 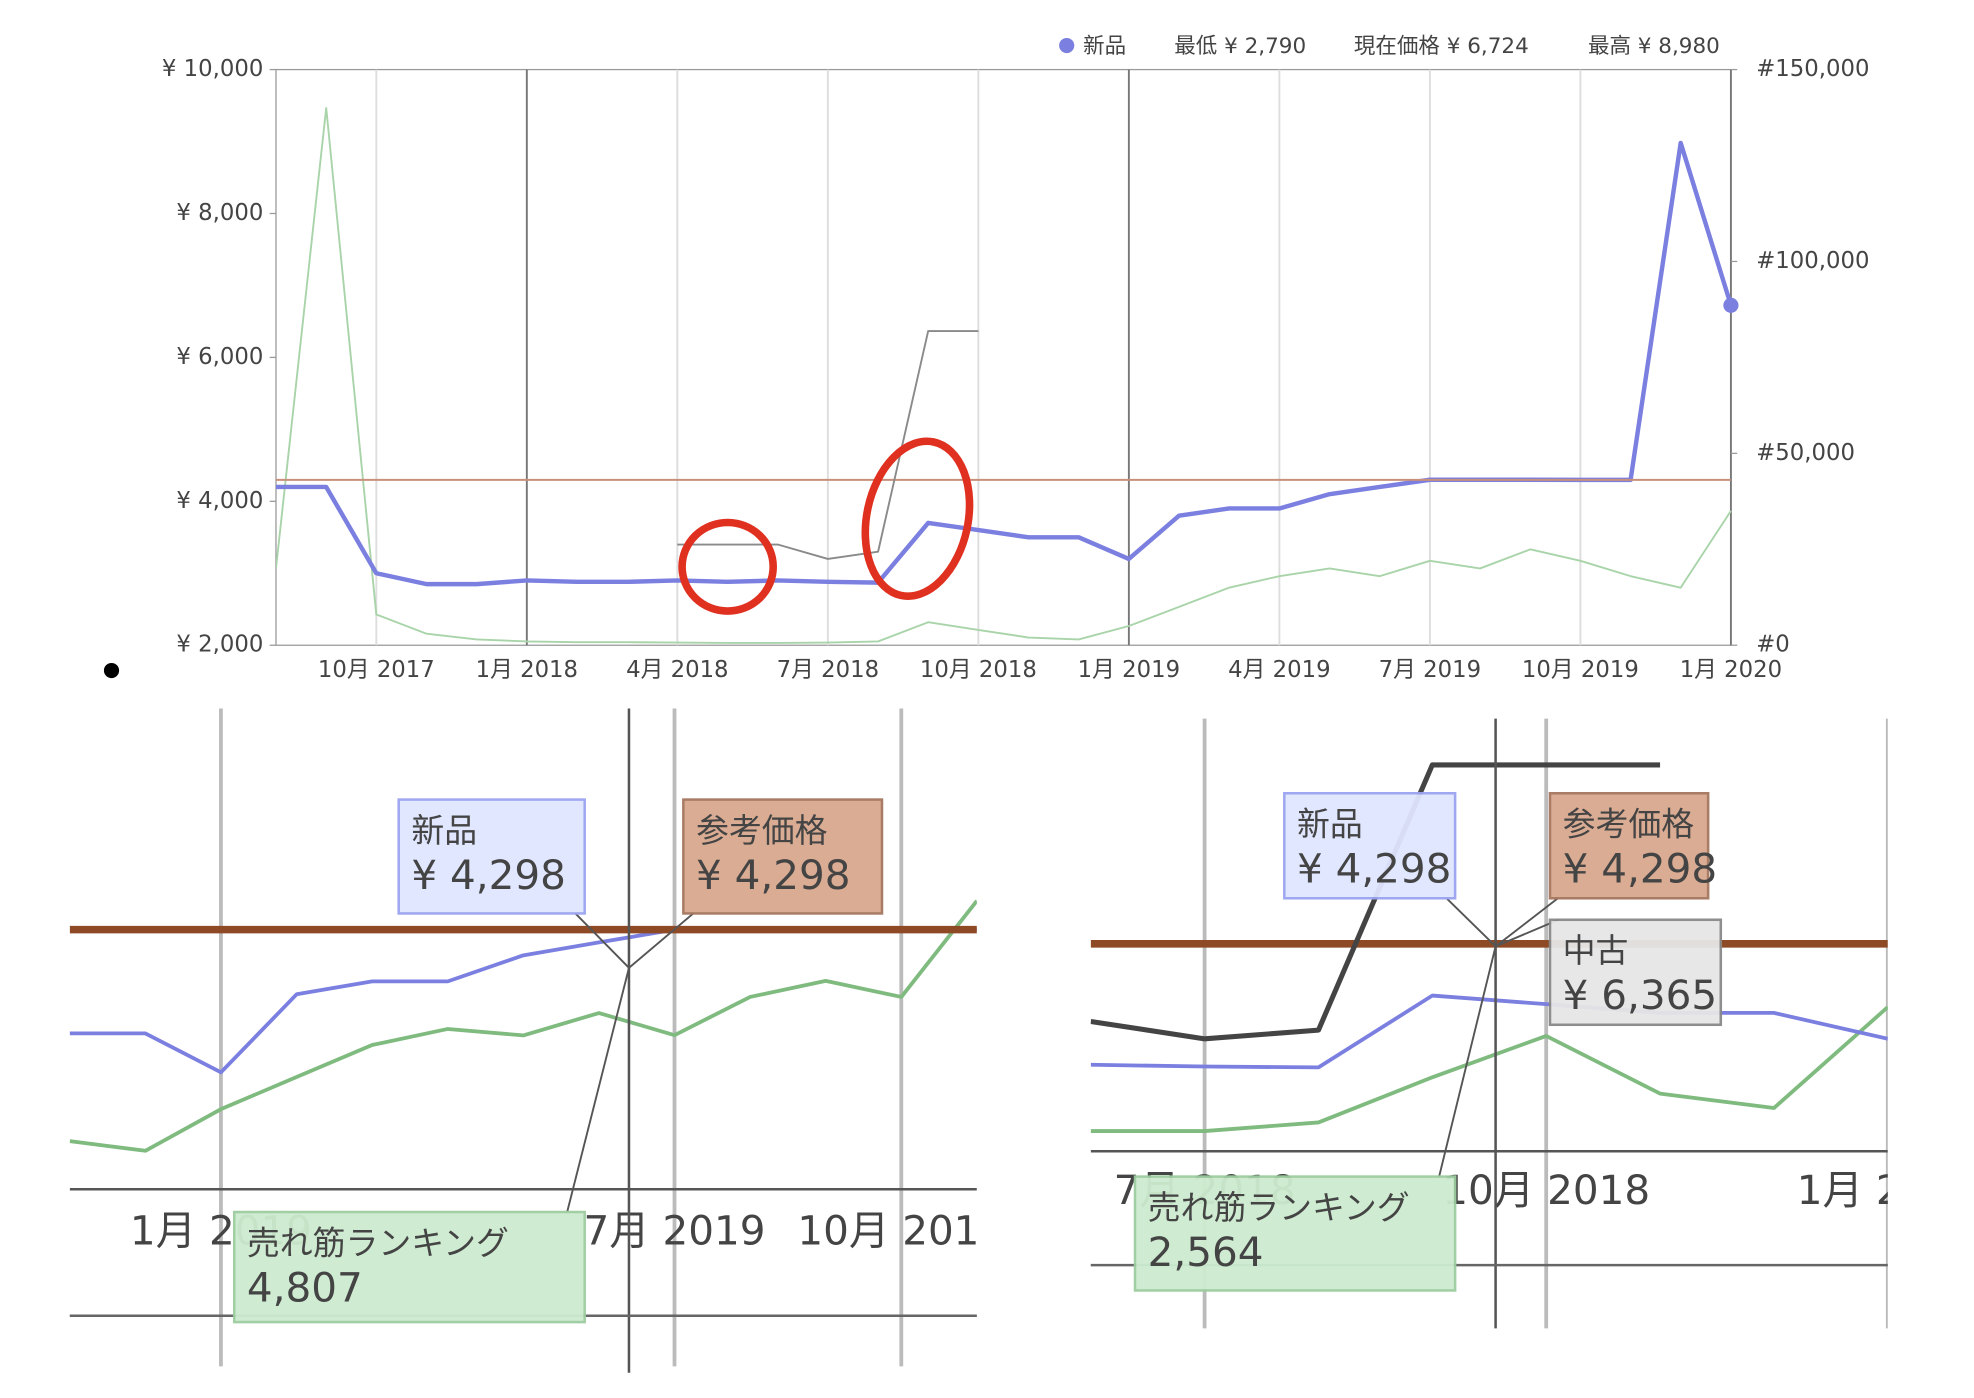 What do you see at coordinates (1067, 45) in the screenshot?
I see `legend-swatch` at bounding box center [1067, 45].